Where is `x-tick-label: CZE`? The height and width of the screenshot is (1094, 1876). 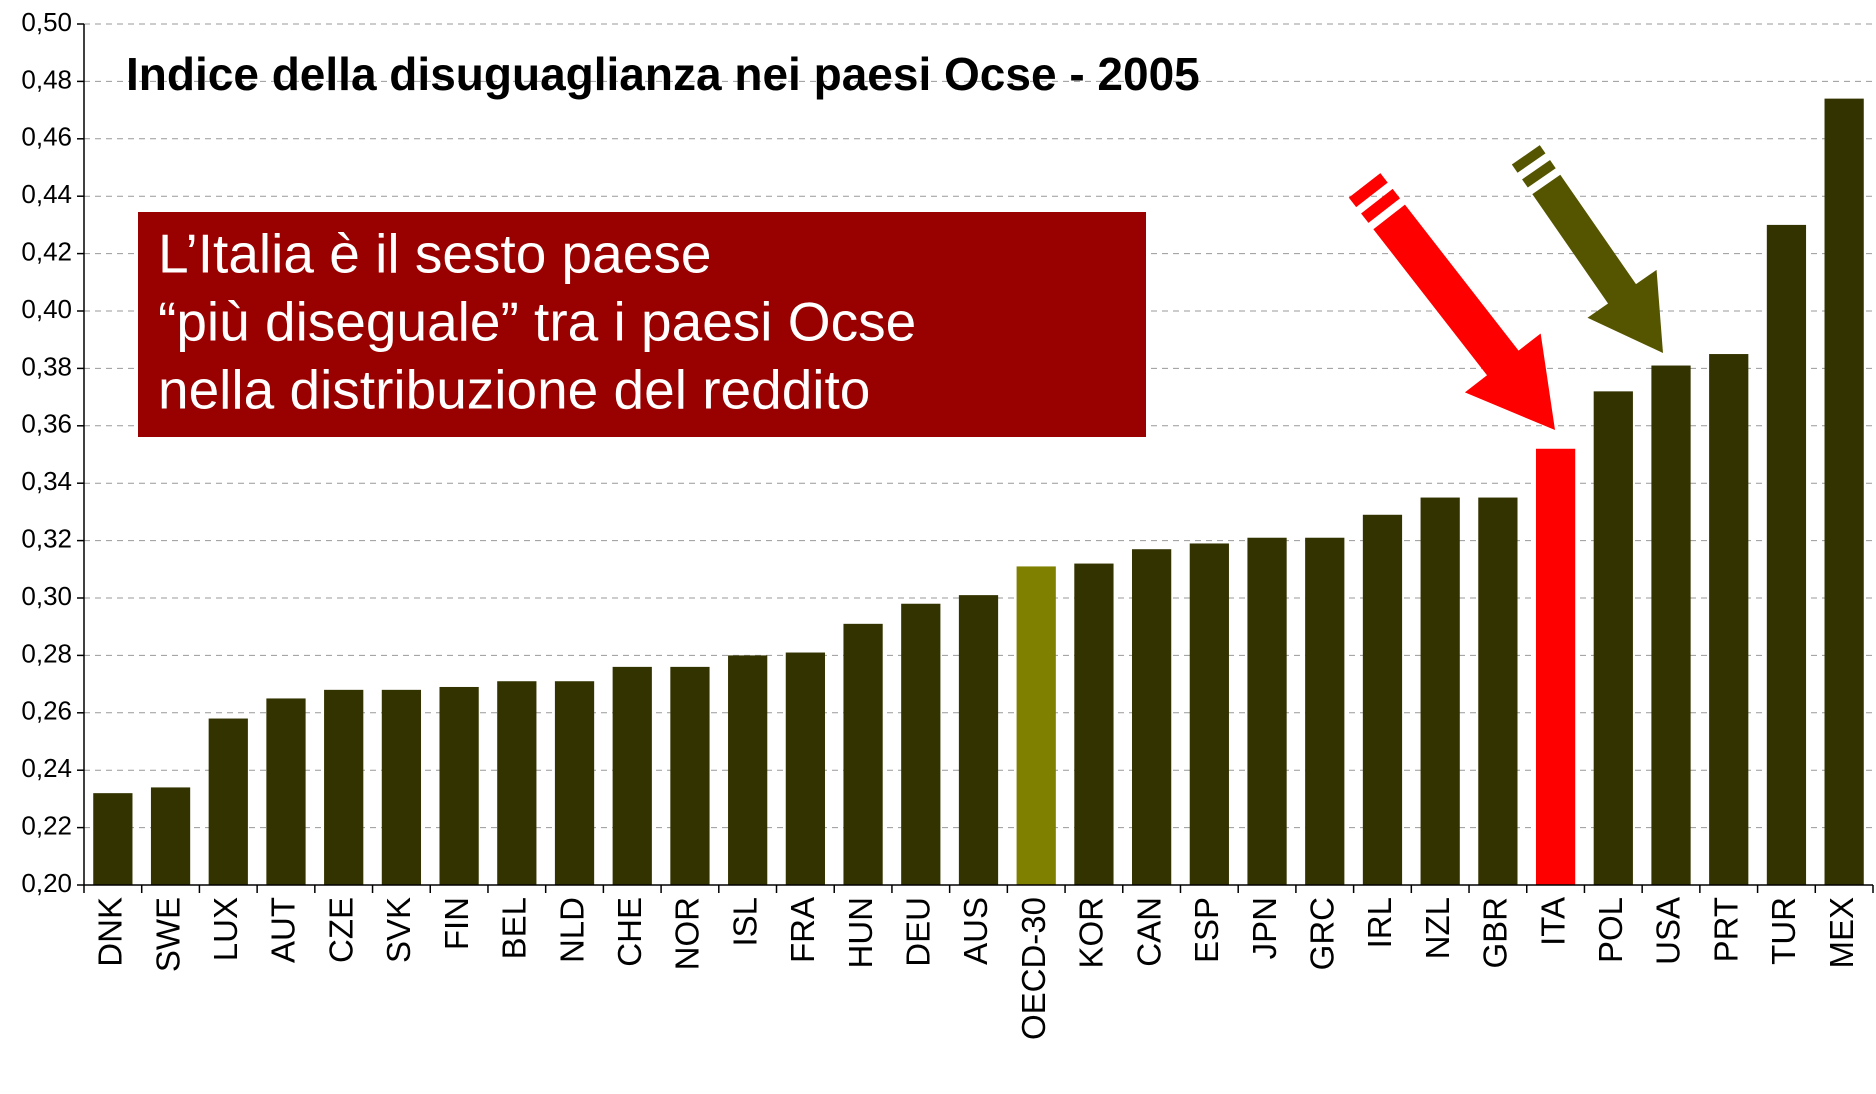
x-tick-label: CZE is located at coordinates (340, 930).